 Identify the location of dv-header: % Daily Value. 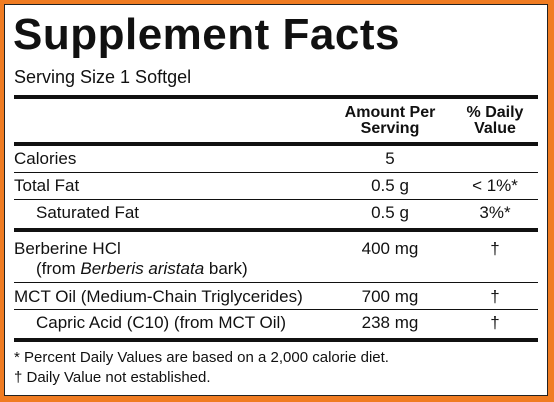
(495, 120).